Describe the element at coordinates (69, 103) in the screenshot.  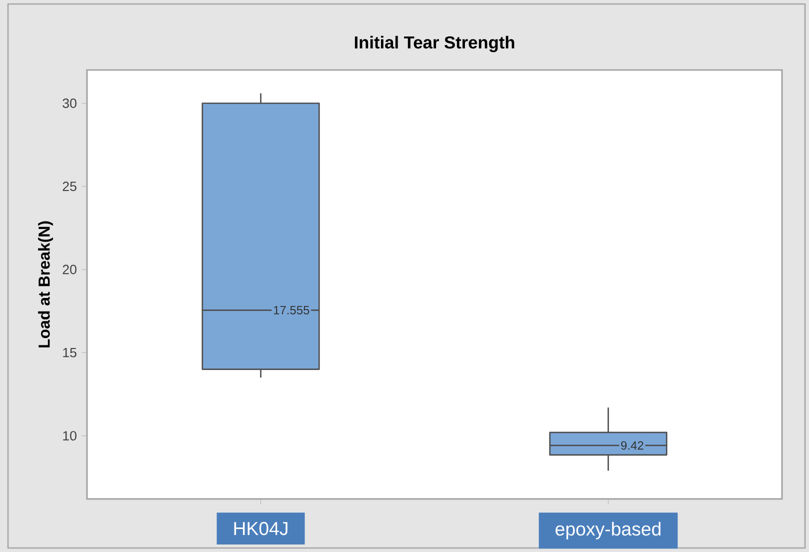
I see `y-tick-label: 30` at that location.